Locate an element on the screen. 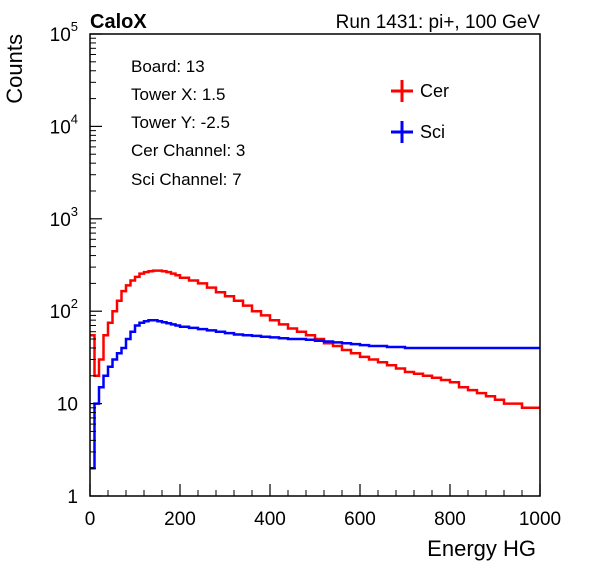  legend: Cer Sci is located at coordinates (420, 111).